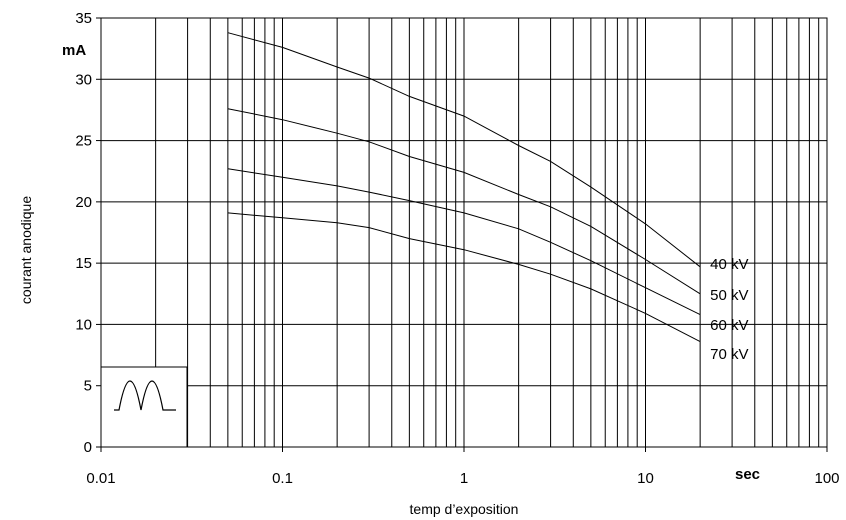 This screenshot has width=846, height=520. I want to click on inset-box, so click(144, 407).